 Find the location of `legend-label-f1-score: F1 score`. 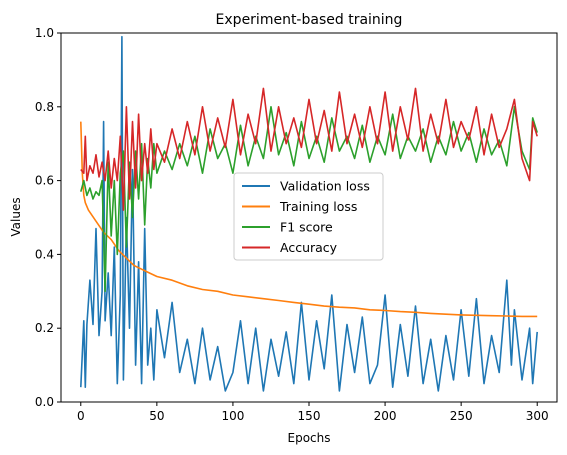

legend-label-f1-score: F1 score is located at coordinates (306, 227).